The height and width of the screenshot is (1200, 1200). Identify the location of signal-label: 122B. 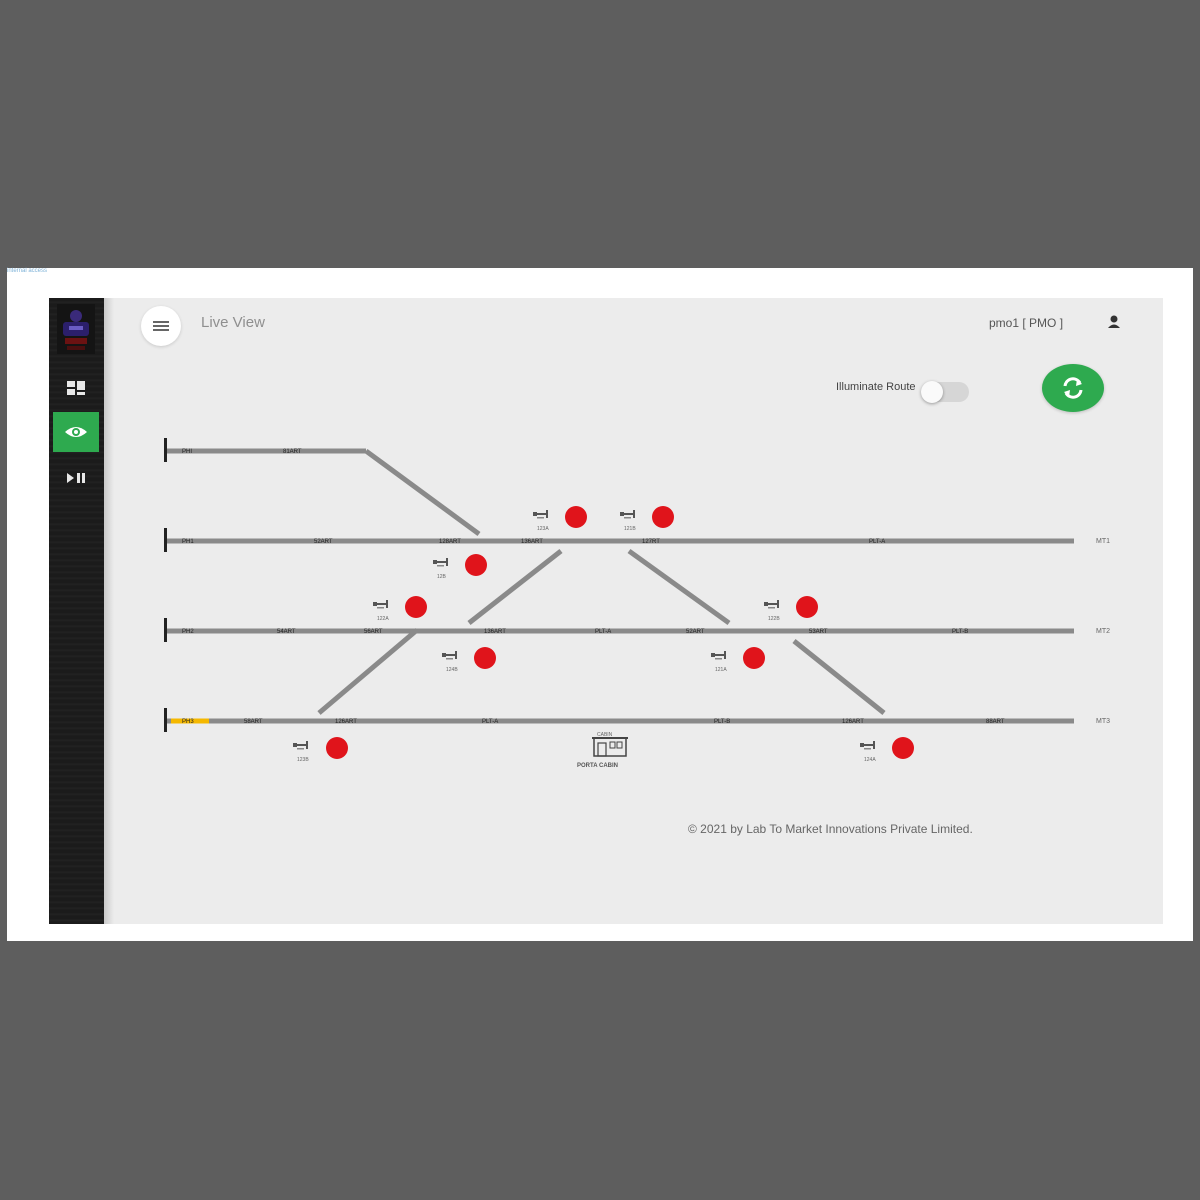
(774, 619).